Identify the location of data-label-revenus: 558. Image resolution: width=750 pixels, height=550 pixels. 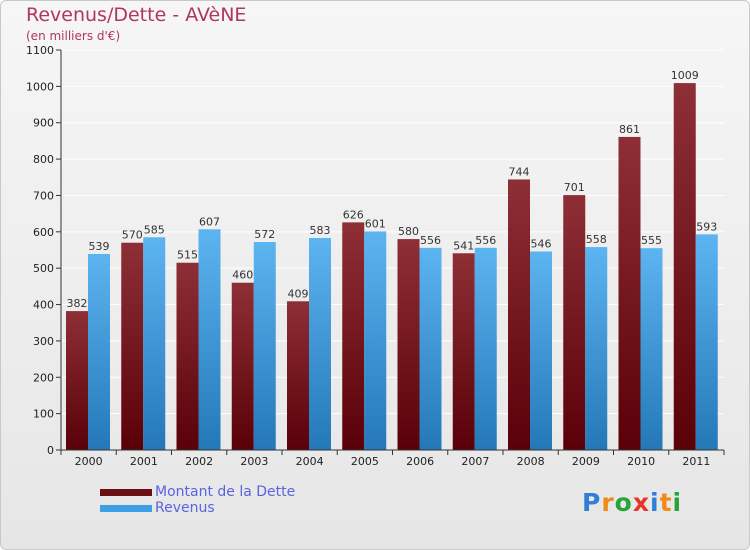
(596, 239).